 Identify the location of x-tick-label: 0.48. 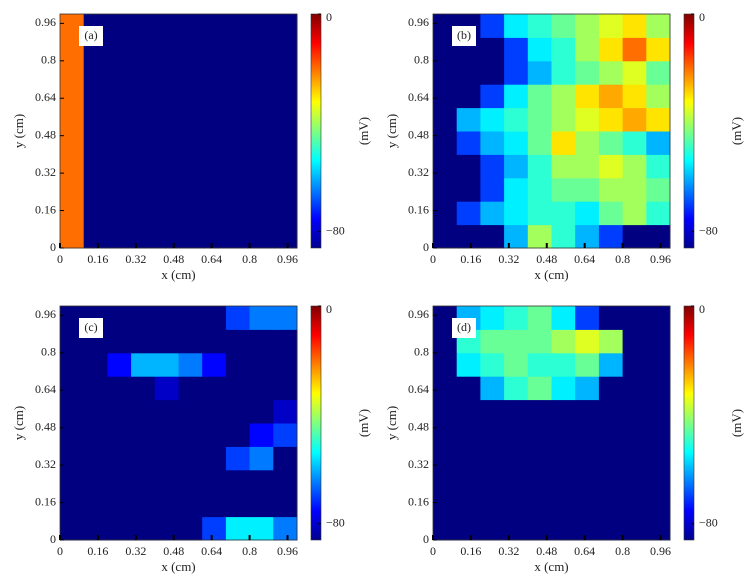
(546, 551).